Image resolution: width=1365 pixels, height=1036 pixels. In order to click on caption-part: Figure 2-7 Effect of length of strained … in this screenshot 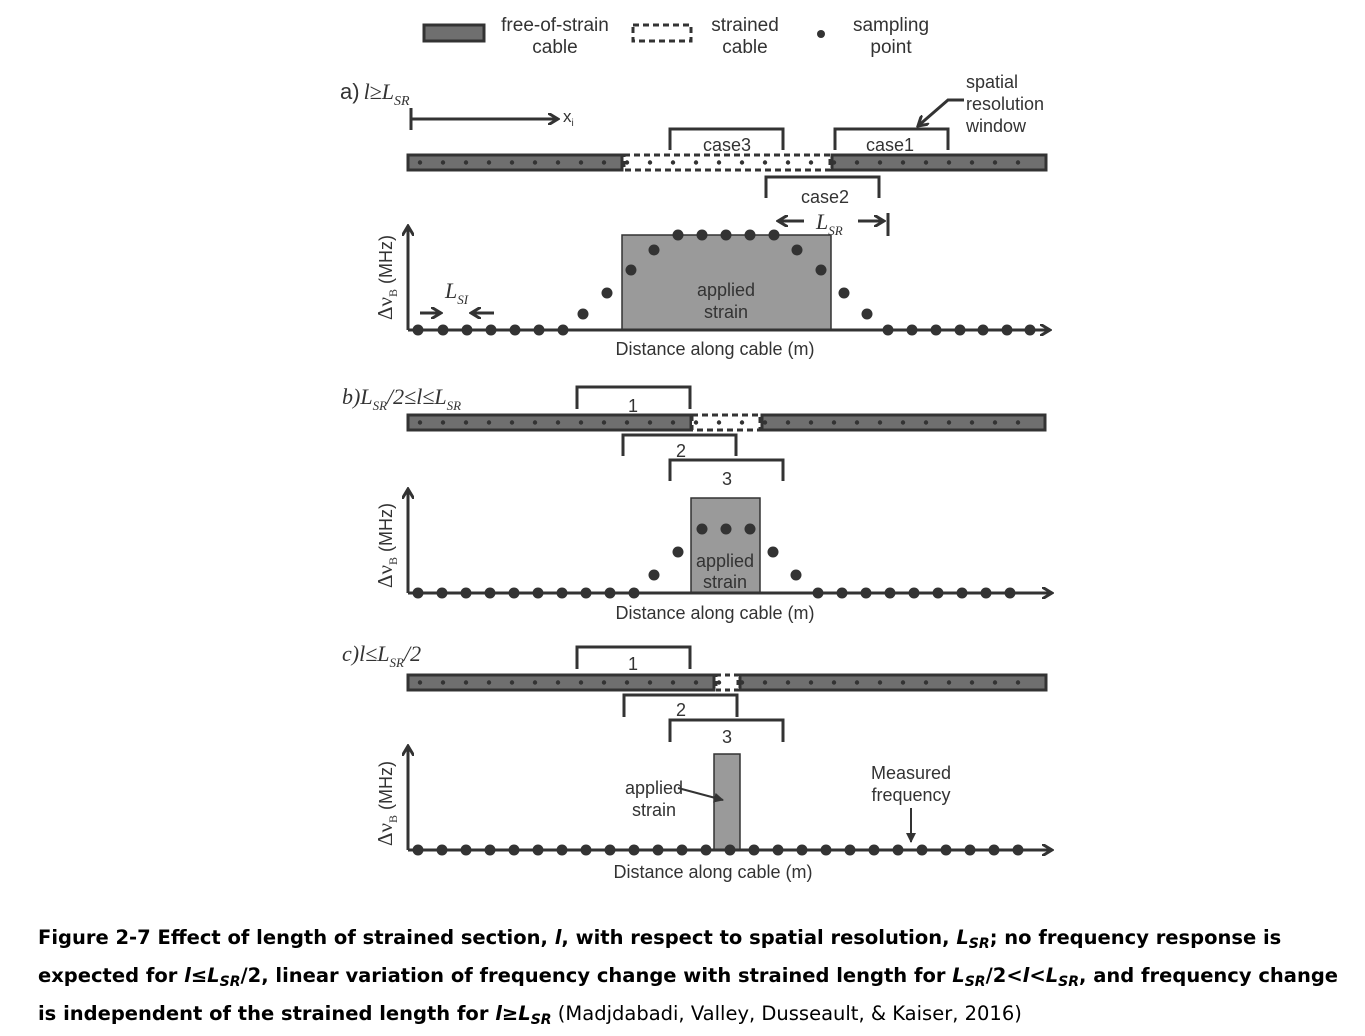, I will do `click(296, 937)`.